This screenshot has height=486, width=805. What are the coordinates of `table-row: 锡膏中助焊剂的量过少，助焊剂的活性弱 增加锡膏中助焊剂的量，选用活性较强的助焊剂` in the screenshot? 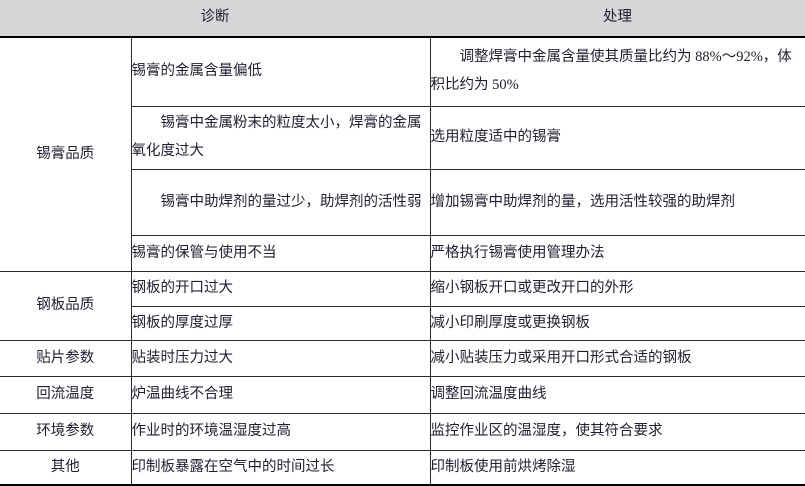 It's located at (402, 202).